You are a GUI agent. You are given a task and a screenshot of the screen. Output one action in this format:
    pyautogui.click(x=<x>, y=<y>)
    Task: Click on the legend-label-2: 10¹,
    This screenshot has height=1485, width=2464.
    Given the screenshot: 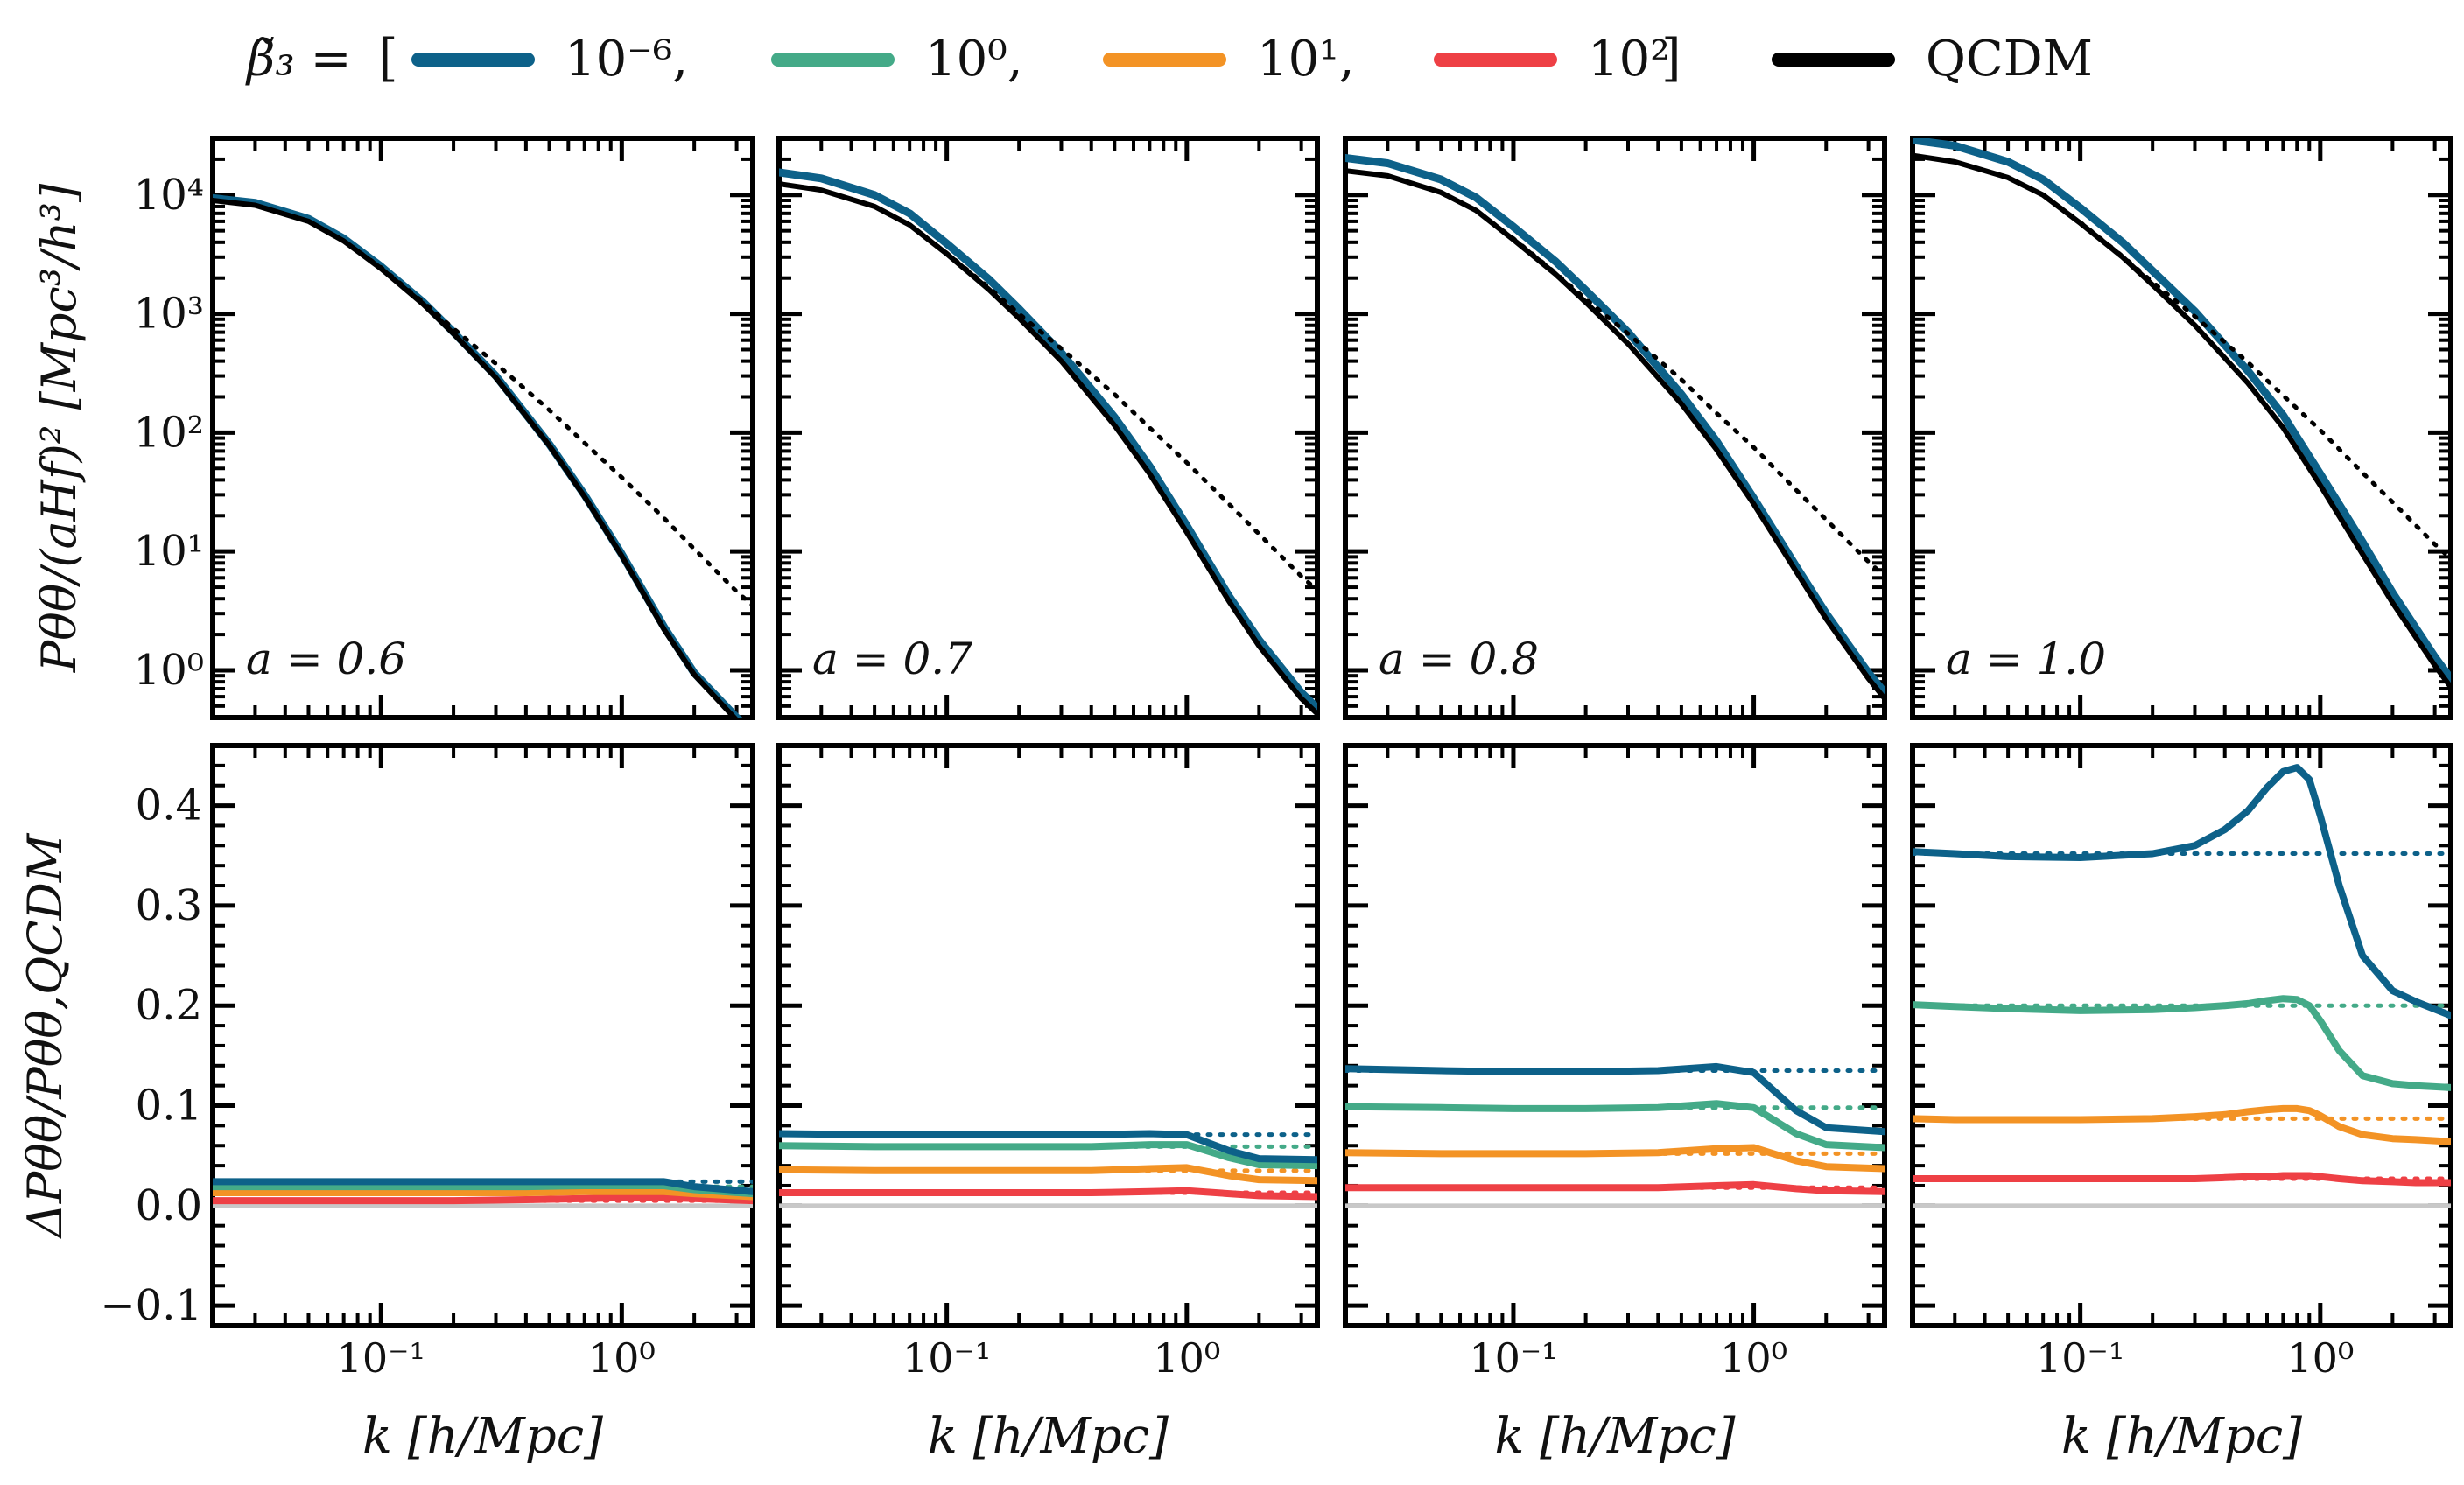 What is the action you would take?
    pyautogui.click(x=1306, y=60)
    